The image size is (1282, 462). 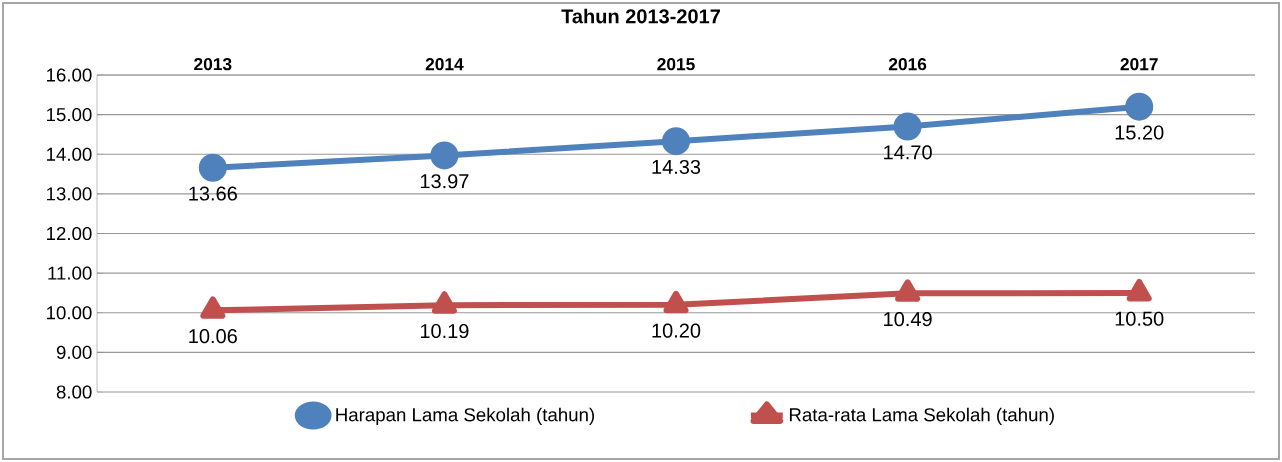 What do you see at coordinates (69, 154) in the screenshot?
I see `y-tick-label: 14.00` at bounding box center [69, 154].